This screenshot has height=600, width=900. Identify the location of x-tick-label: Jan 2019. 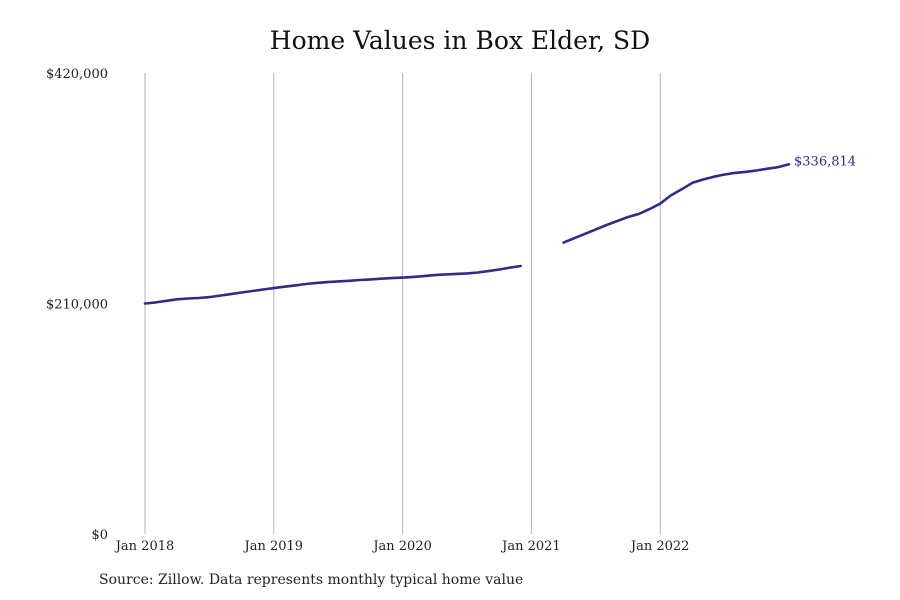
(273, 546).